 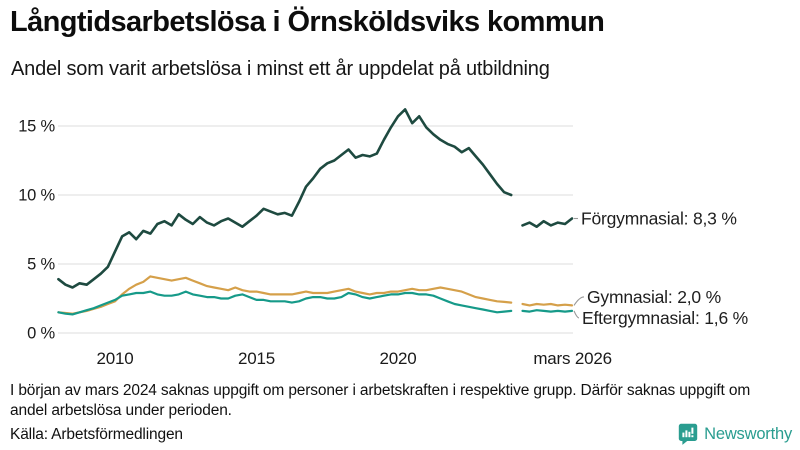 I want to click on y-tick-label: 10 %, so click(x=36, y=196).